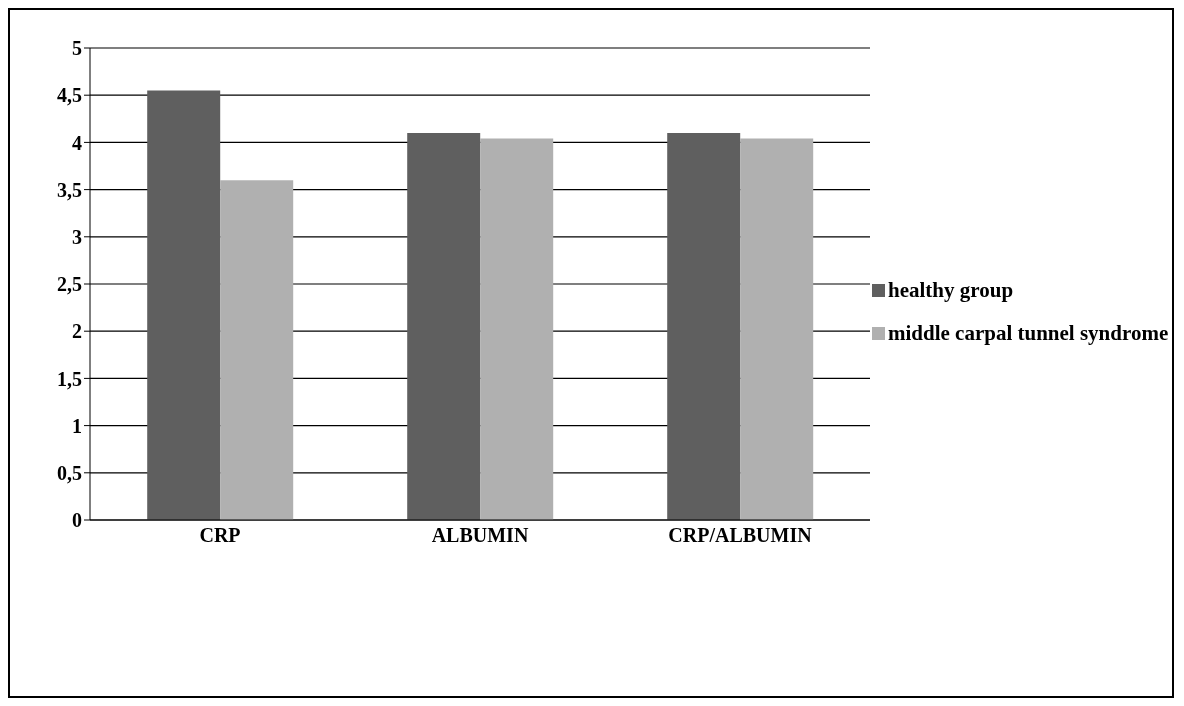 This screenshot has width=1184, height=706. I want to click on y-tick-label: 0, so click(77, 520).